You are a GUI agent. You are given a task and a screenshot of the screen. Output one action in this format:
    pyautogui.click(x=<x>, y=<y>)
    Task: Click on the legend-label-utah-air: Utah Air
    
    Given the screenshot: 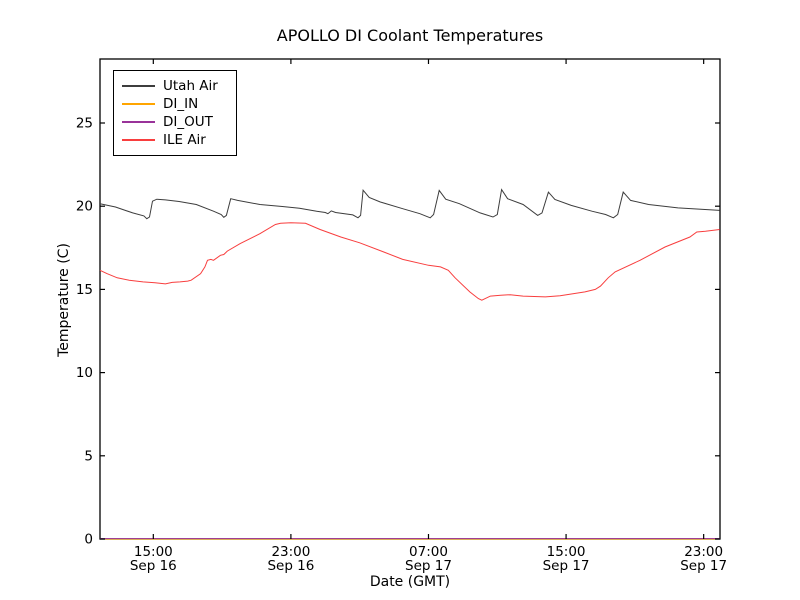 What is the action you would take?
    pyautogui.click(x=190, y=86)
    